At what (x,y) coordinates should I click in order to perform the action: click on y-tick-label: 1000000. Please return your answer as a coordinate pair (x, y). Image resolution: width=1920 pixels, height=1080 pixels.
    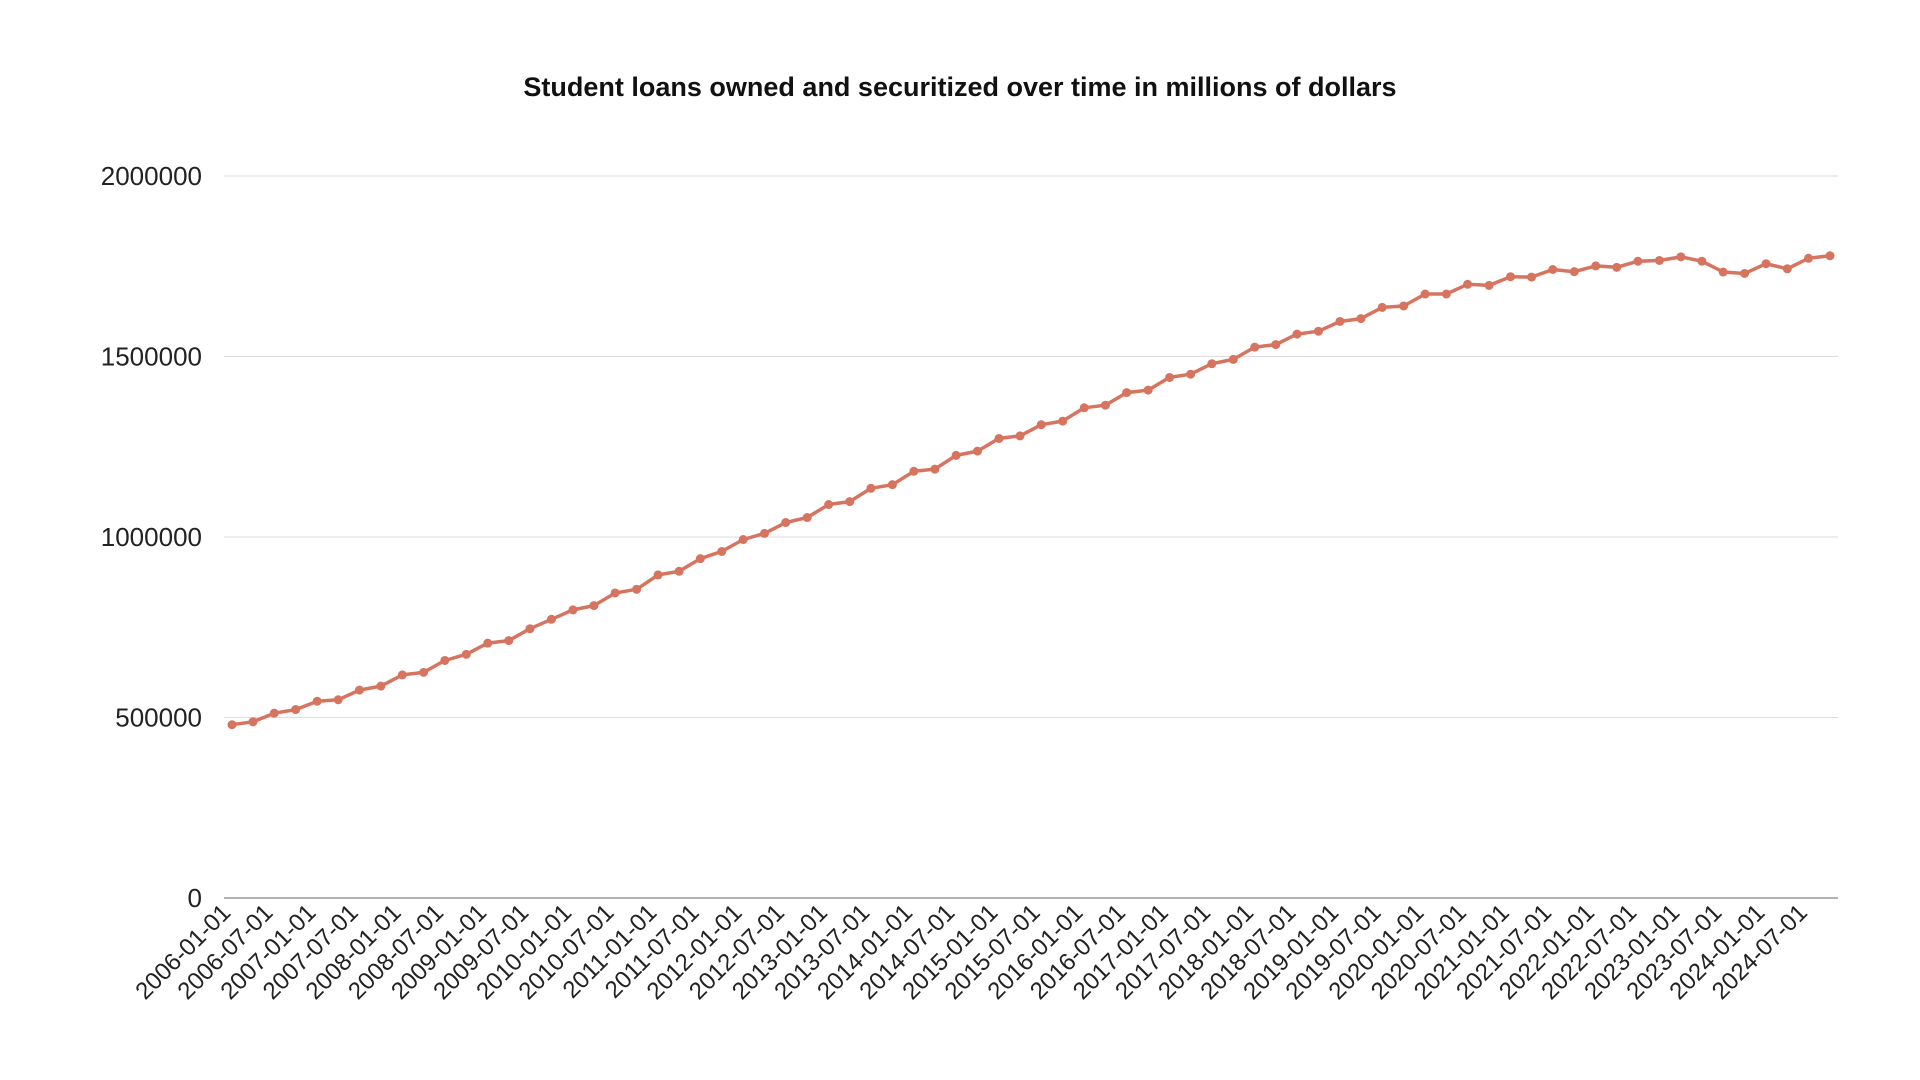
    Looking at the image, I should click on (151, 537).